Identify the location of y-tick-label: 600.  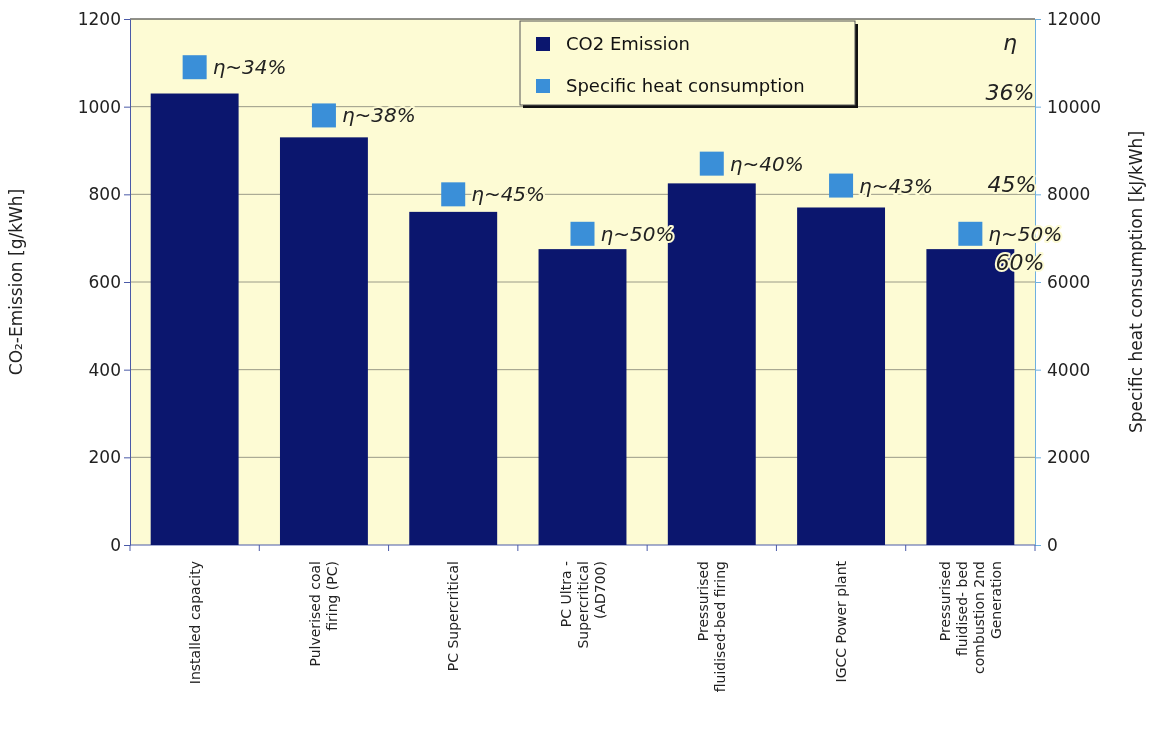
(104, 281).